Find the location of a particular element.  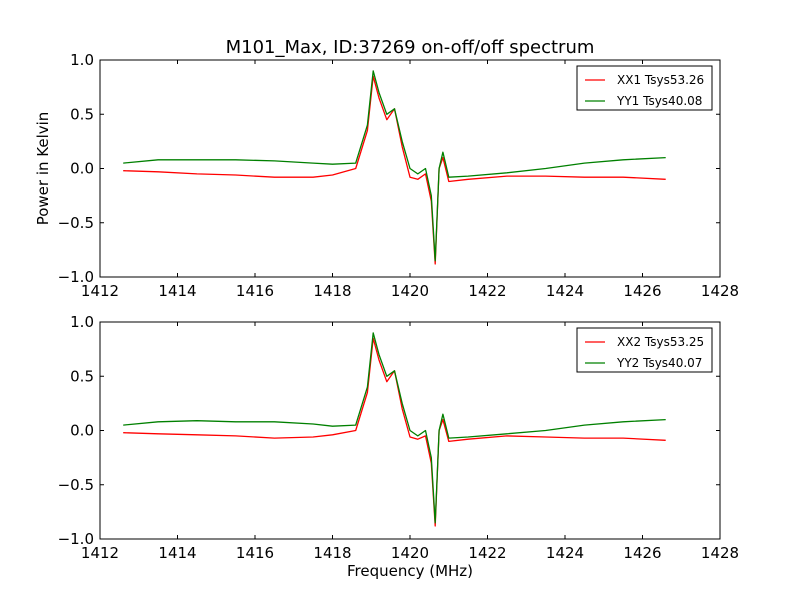

legend-entry: YY1 Tsys40.08 is located at coordinates (659, 101).